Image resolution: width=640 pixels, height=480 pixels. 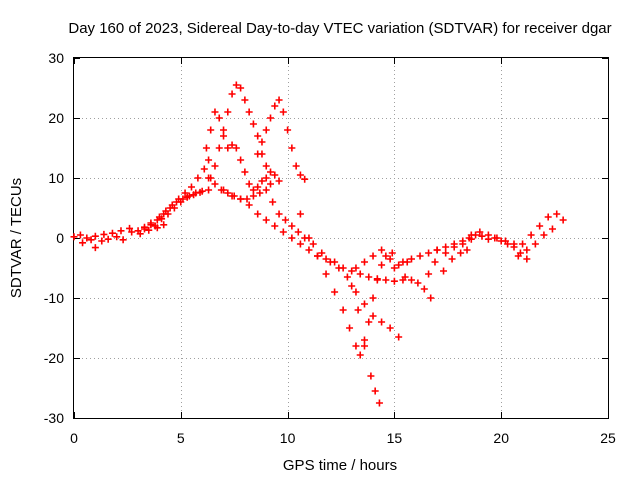 What do you see at coordinates (74, 438) in the screenshot?
I see `x-tick-label: 0` at bounding box center [74, 438].